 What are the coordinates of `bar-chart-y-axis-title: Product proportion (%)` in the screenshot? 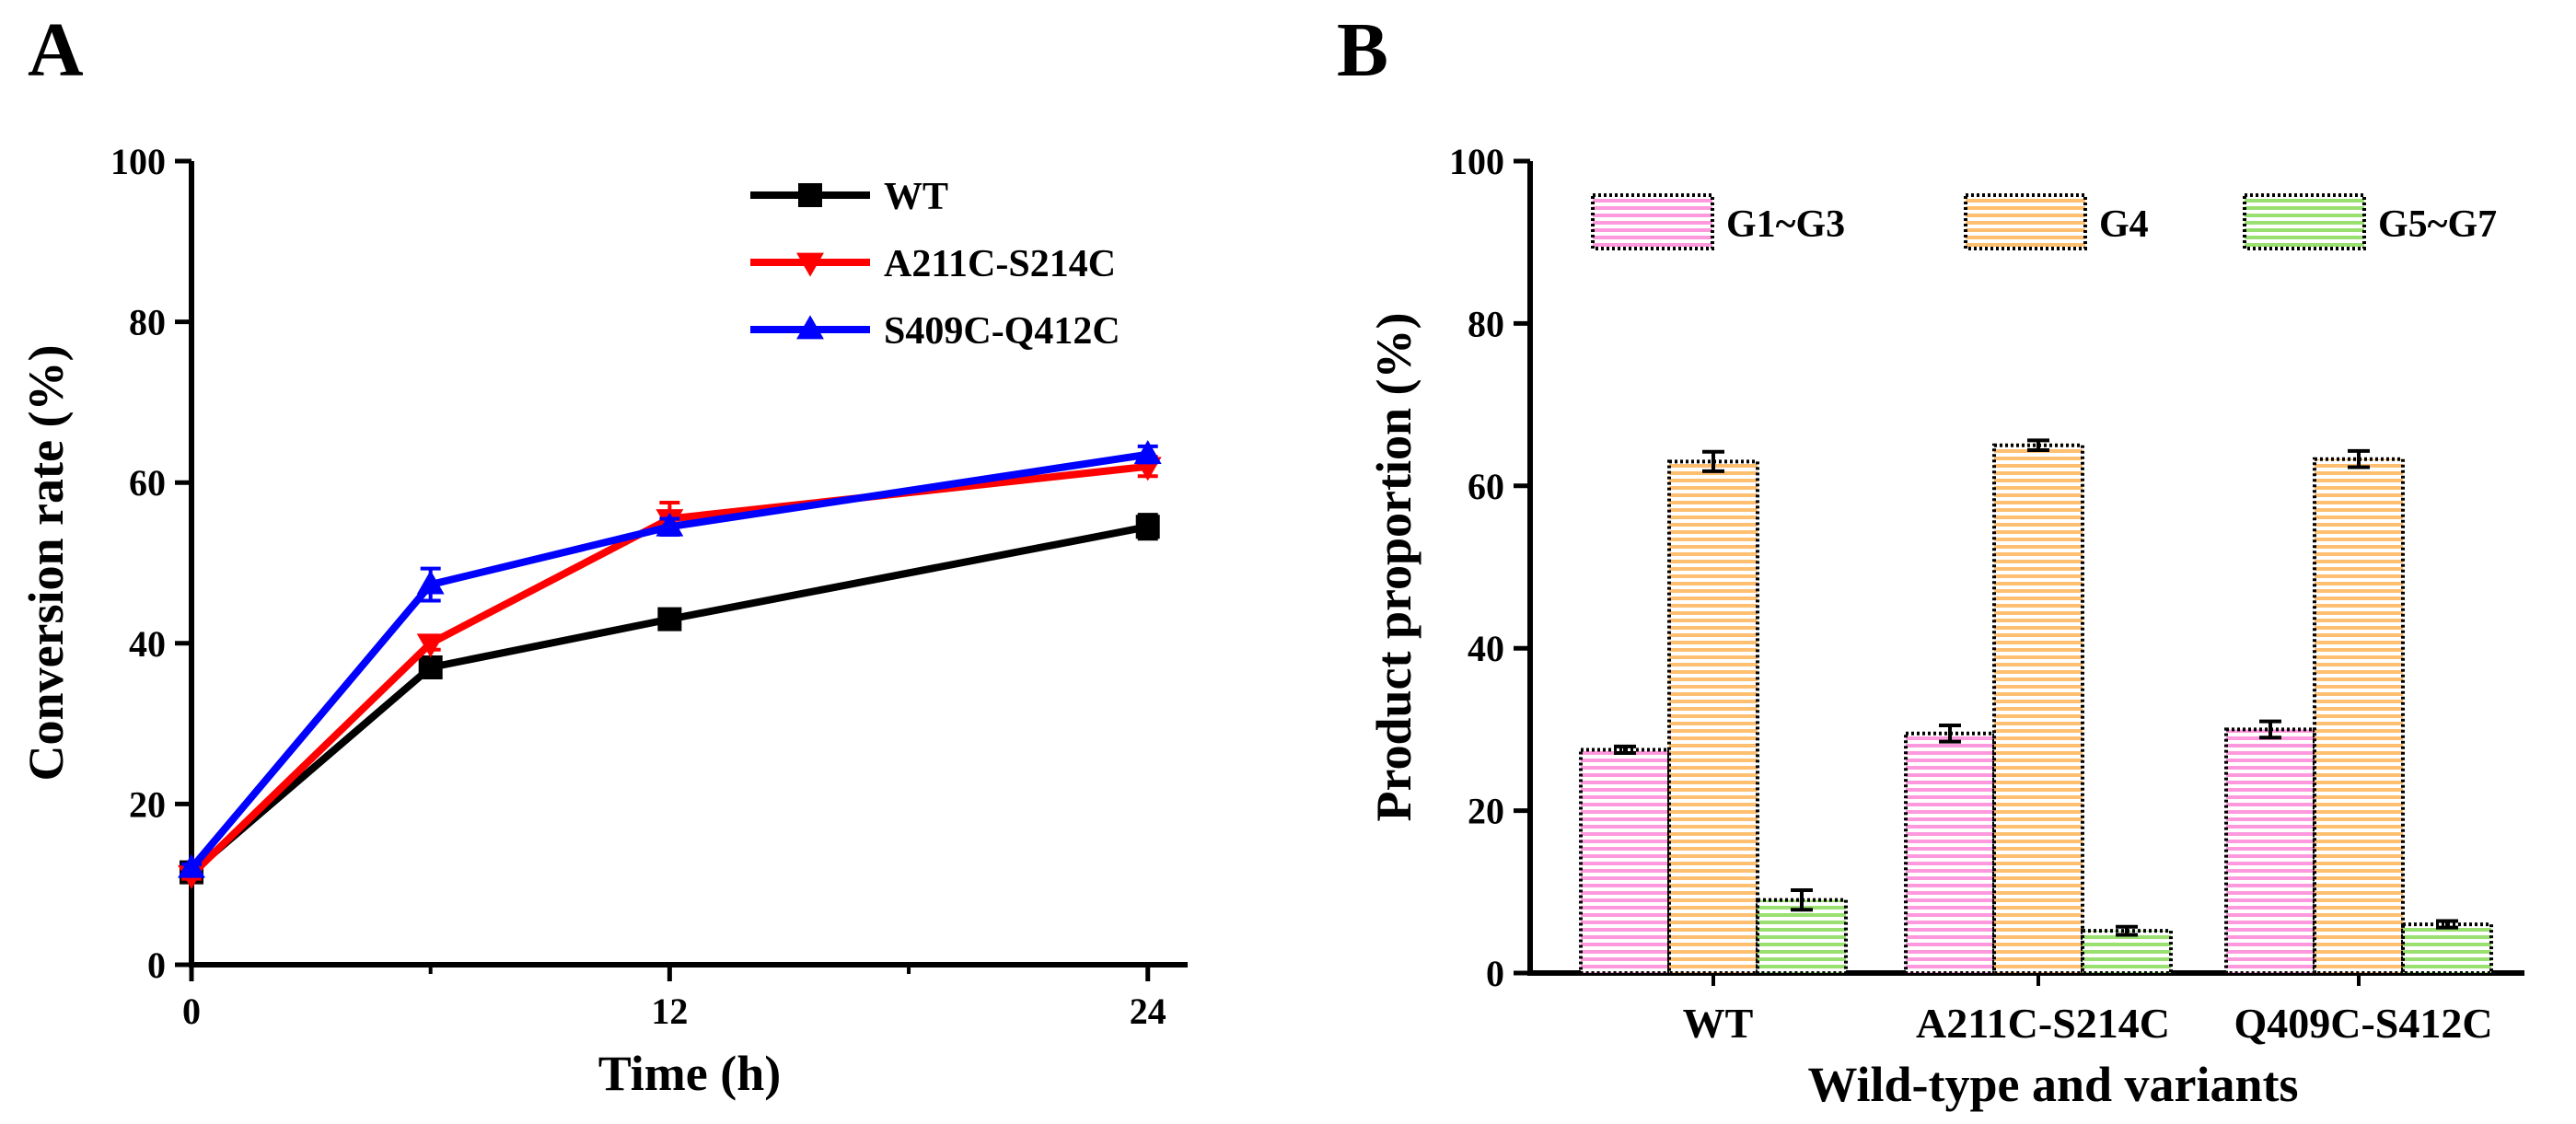 It's located at (1393, 567).